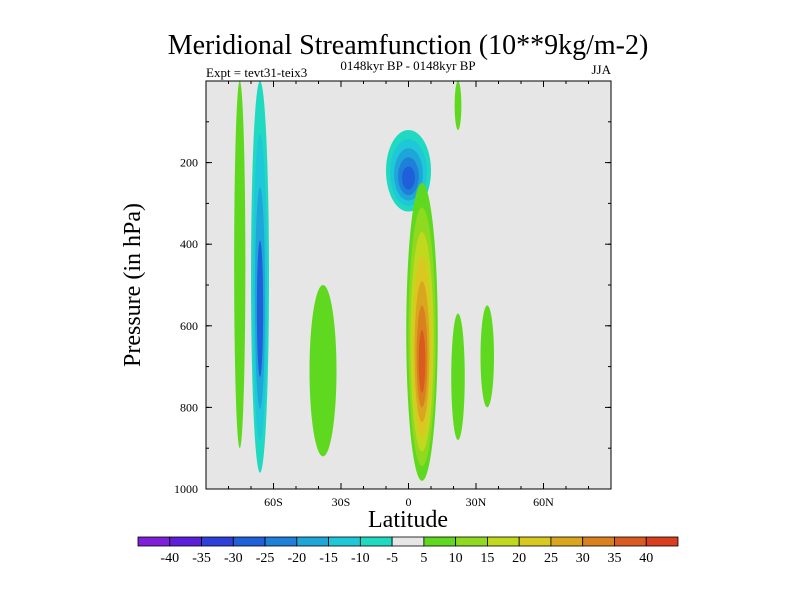  I want to click on chart-title: Meridional Streamfunction (10**9kg/m-2), so click(408, 45).